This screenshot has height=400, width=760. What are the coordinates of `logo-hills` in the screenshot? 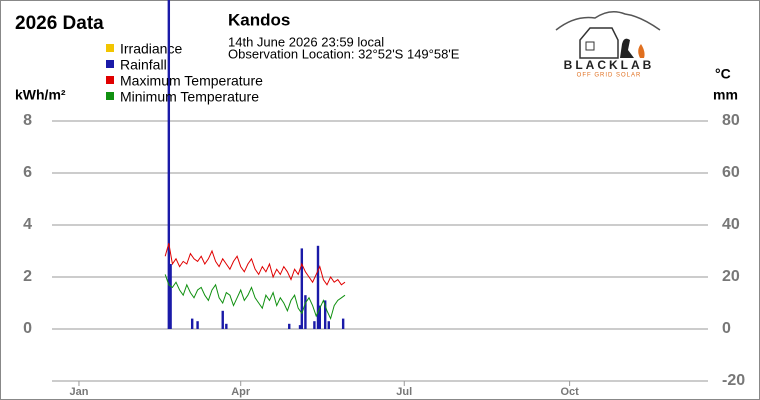 It's located at (608, 21).